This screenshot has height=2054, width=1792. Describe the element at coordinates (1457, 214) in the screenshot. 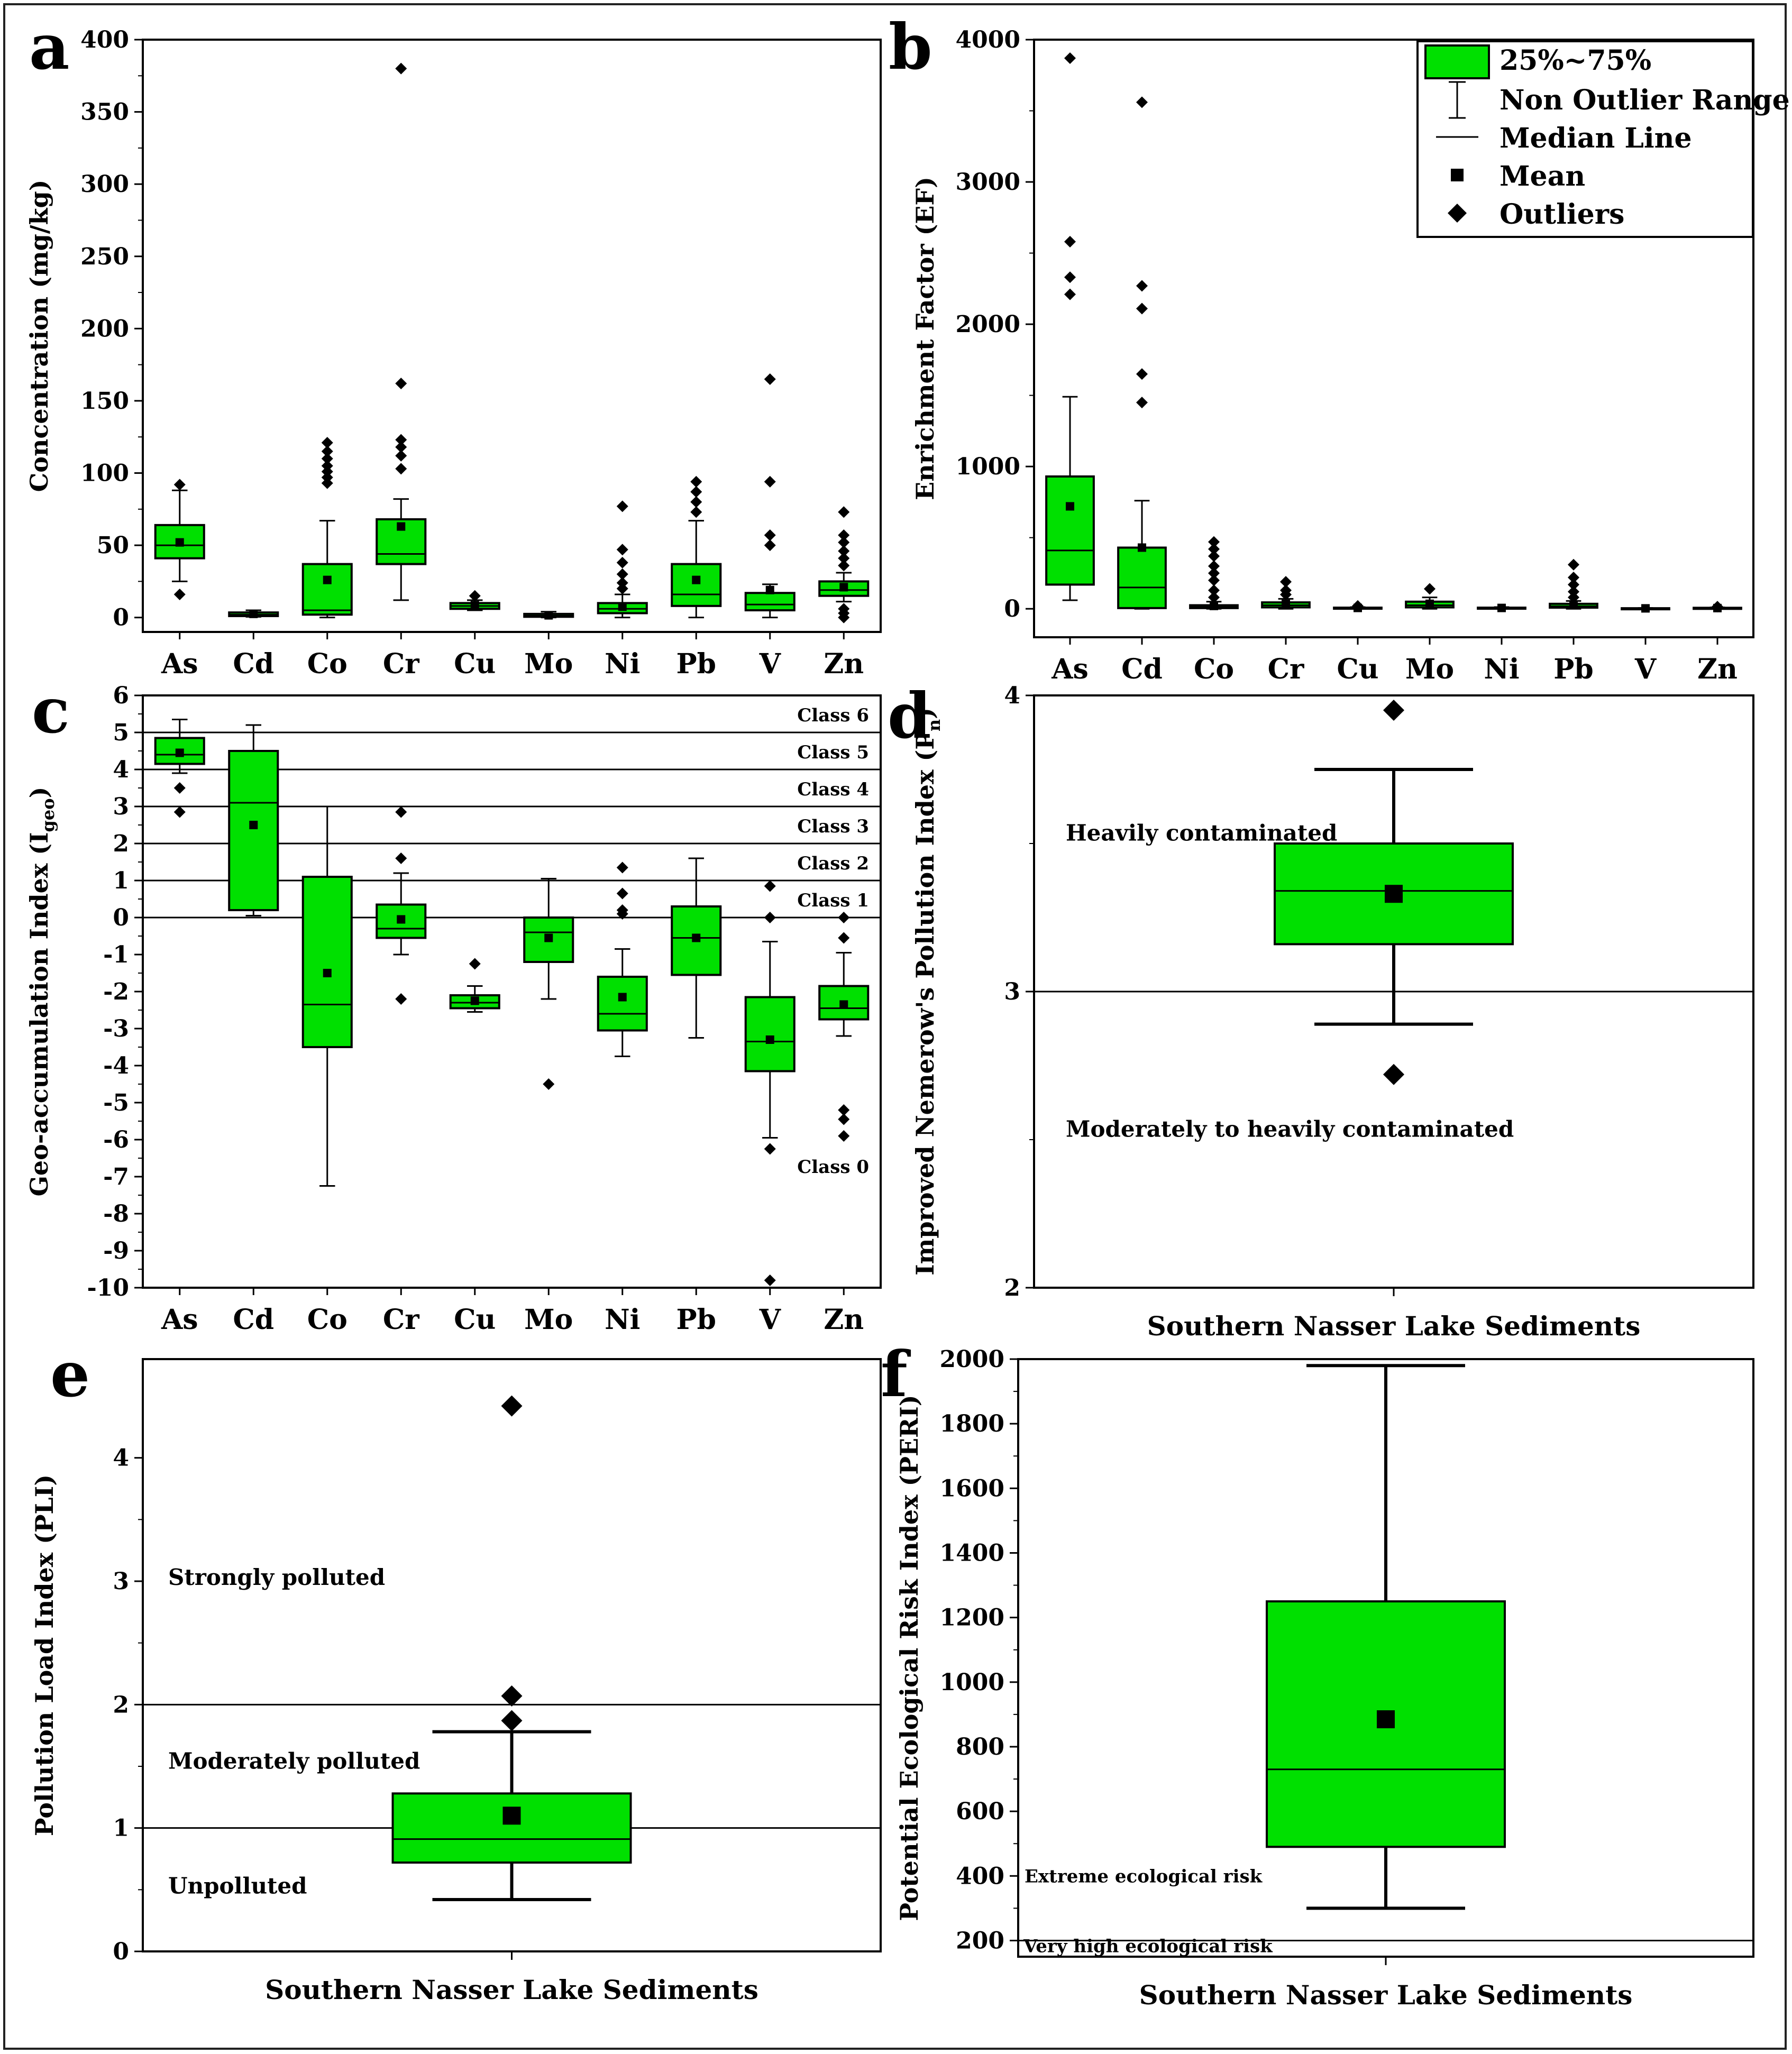

I see `legend-swatch-outlier` at that location.